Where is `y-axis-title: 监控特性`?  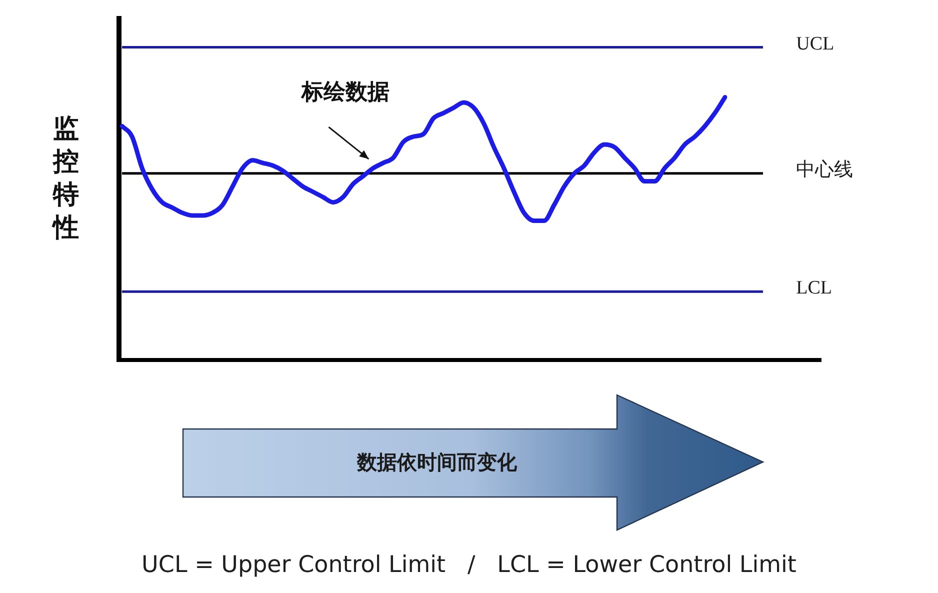
y-axis-title: 监控特性 is located at coordinates (66, 179).